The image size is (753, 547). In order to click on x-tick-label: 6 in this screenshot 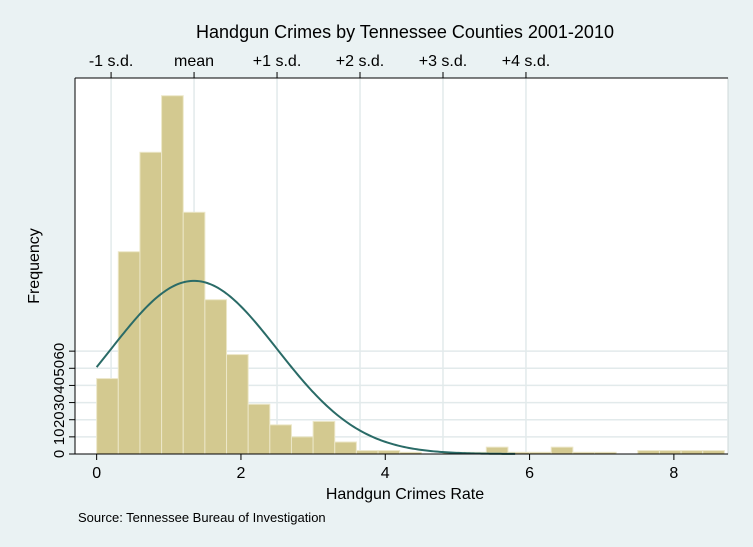, I will do `click(529, 473)`.